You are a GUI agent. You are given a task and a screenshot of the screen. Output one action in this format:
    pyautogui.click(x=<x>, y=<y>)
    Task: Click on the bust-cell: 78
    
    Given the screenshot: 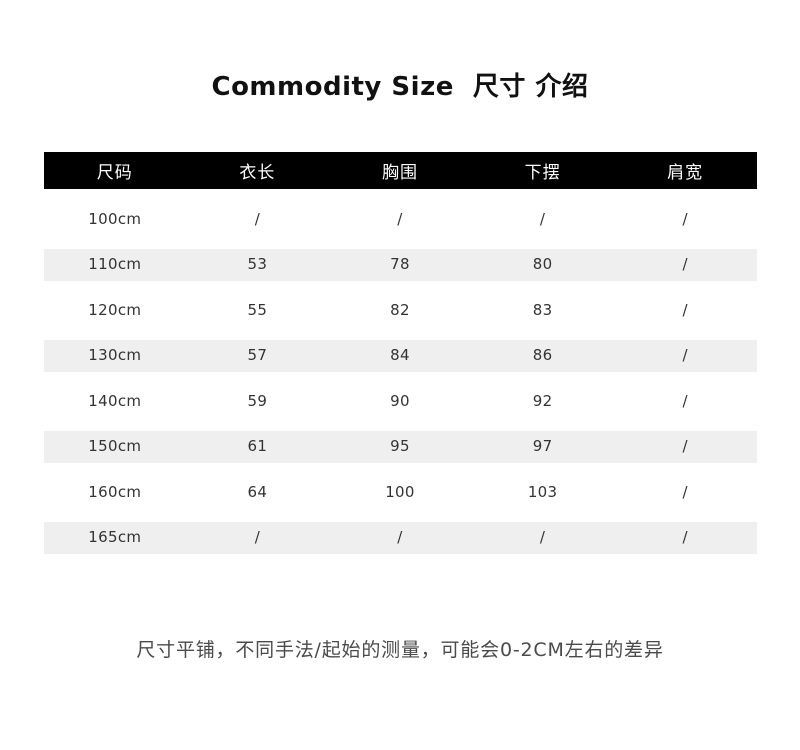 What is the action you would take?
    pyautogui.click(x=400, y=264)
    